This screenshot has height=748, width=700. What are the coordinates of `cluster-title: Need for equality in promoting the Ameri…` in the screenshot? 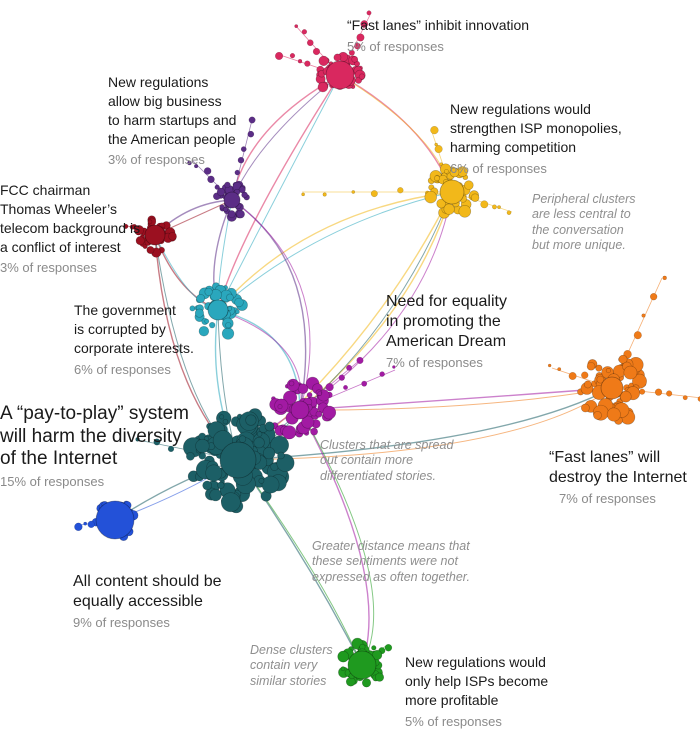 It's located at (446, 321).